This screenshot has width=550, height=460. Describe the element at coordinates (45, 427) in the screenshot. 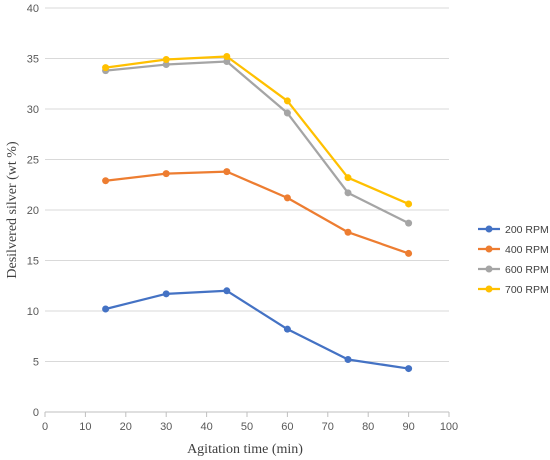

I see `x-tick-label: 0` at that location.